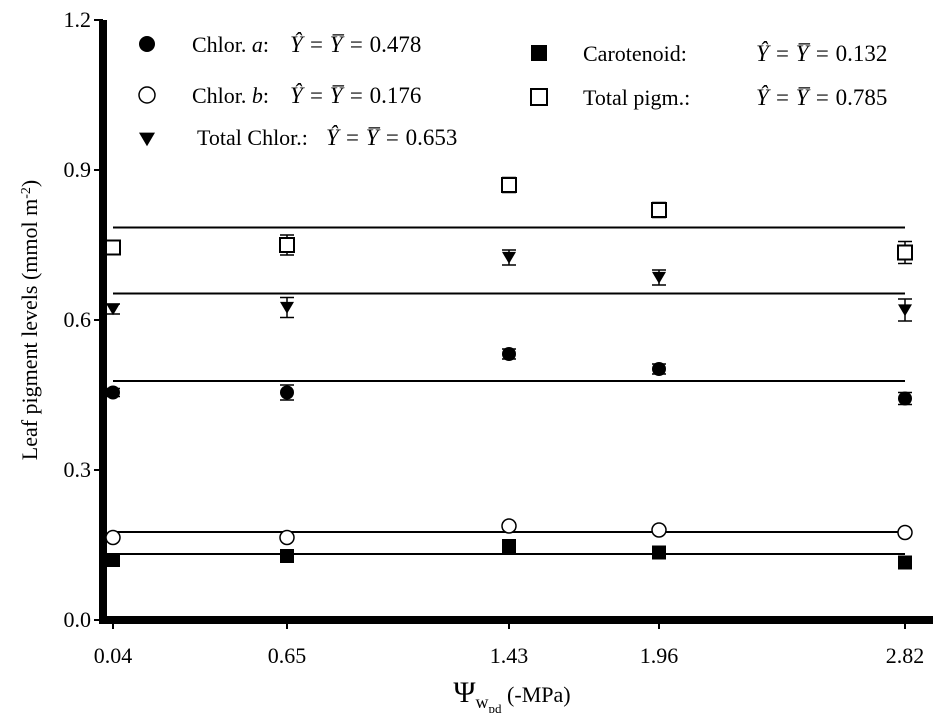  Describe the element at coordinates (659, 655) in the screenshot. I see `x-tick-label: 1.96` at that location.